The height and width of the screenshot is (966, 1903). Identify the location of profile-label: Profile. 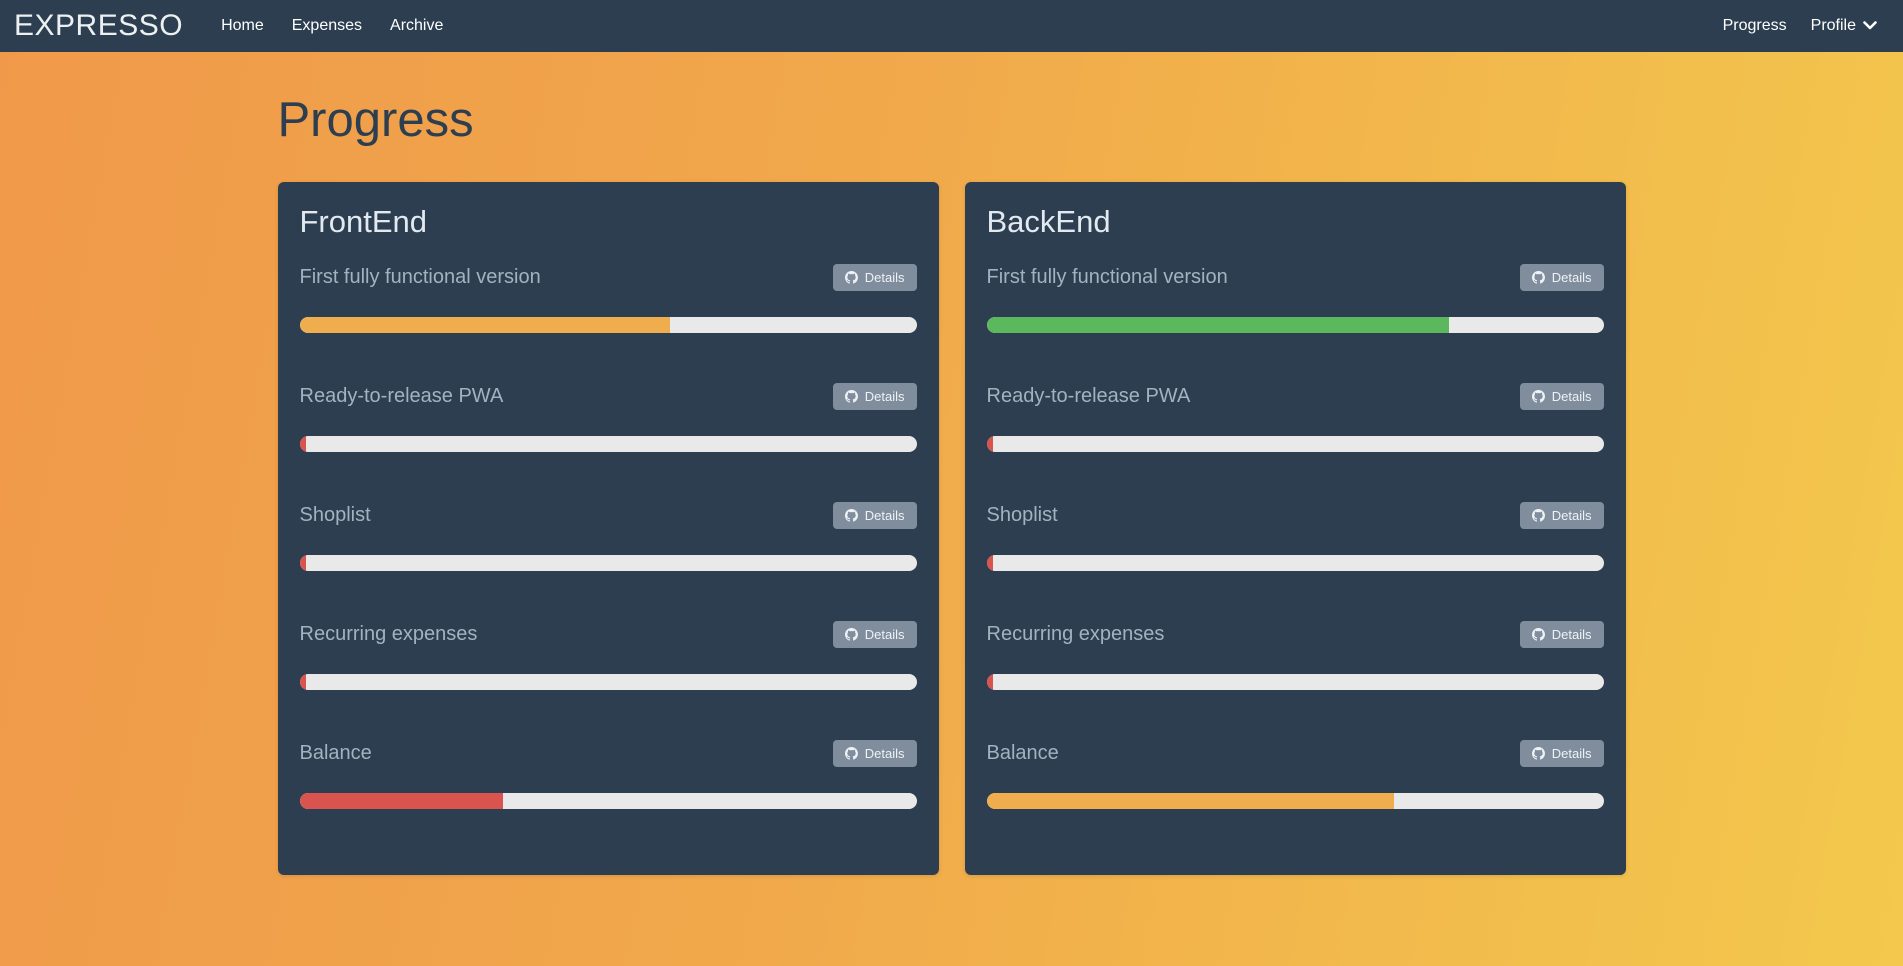
(1833, 25).